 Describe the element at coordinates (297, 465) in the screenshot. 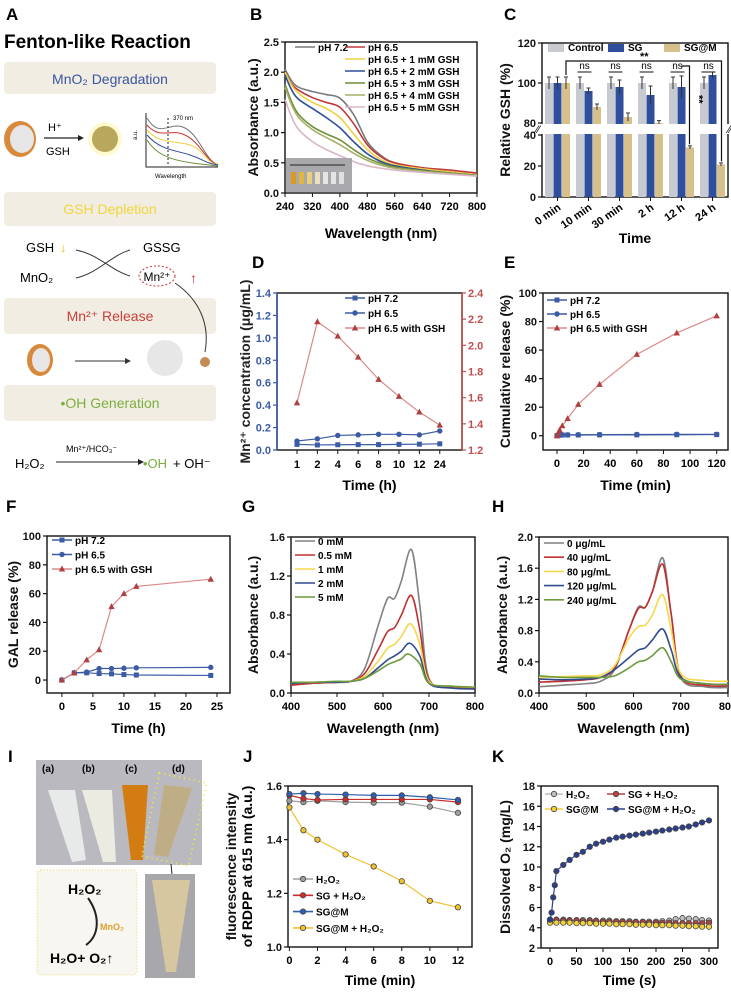

I see `x-tick-label: 1` at that location.